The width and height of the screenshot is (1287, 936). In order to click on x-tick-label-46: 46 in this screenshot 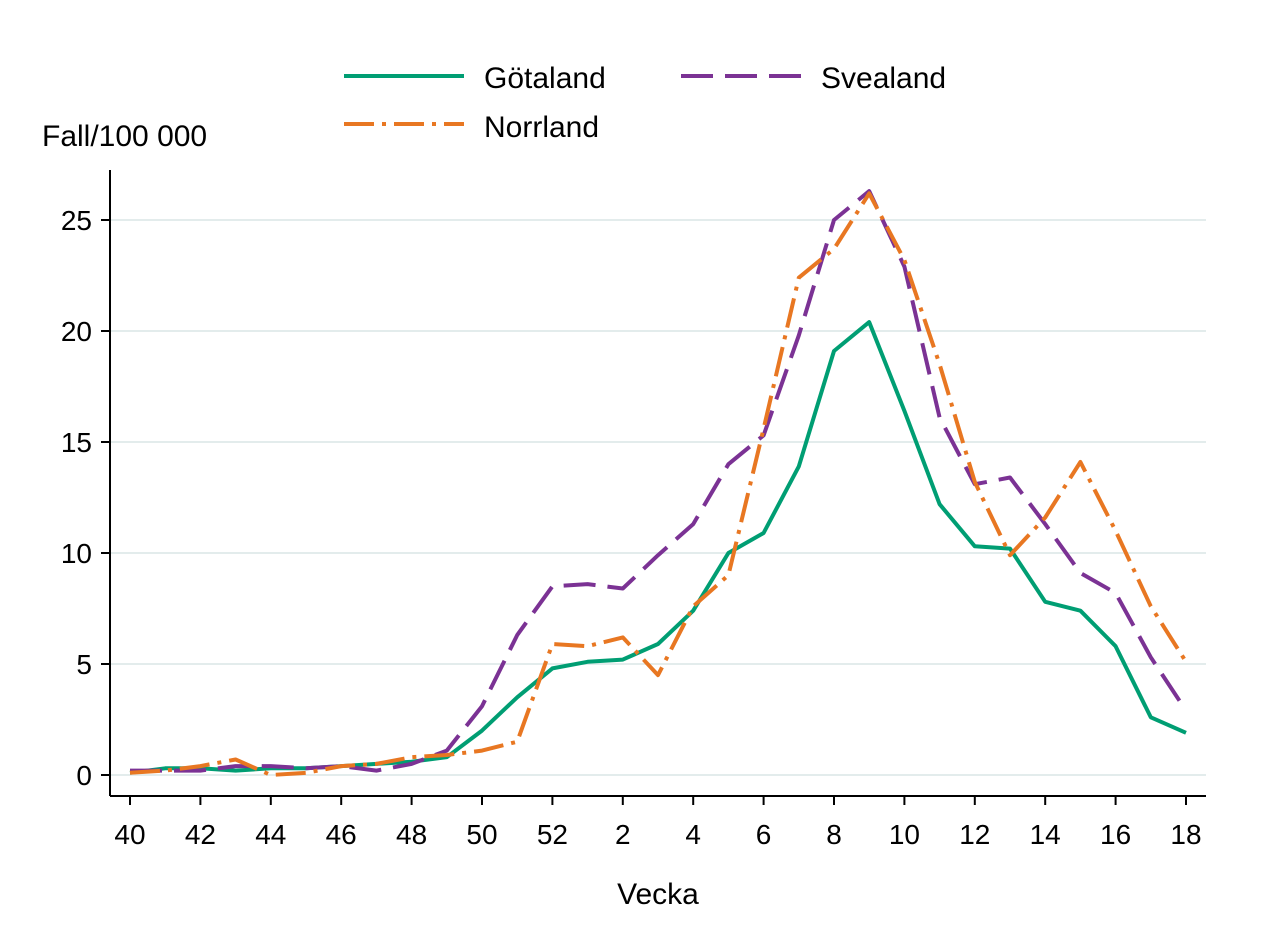, I will do `click(341, 834)`.